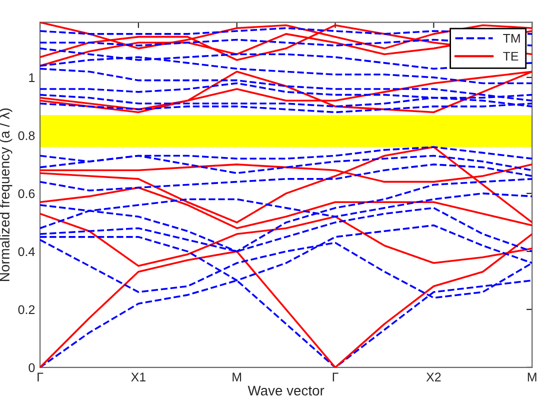 This screenshot has height=406, width=556. I want to click on x-tick-label: X1, so click(138, 377).